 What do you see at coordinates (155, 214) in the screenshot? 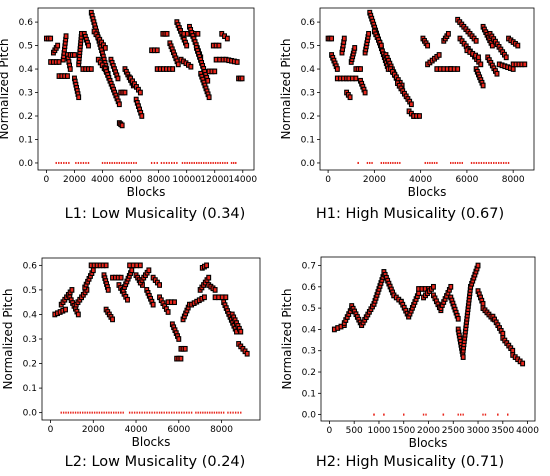
I see `panel-L1-caption: L1: Low Musicality (0.34)` at bounding box center [155, 214].